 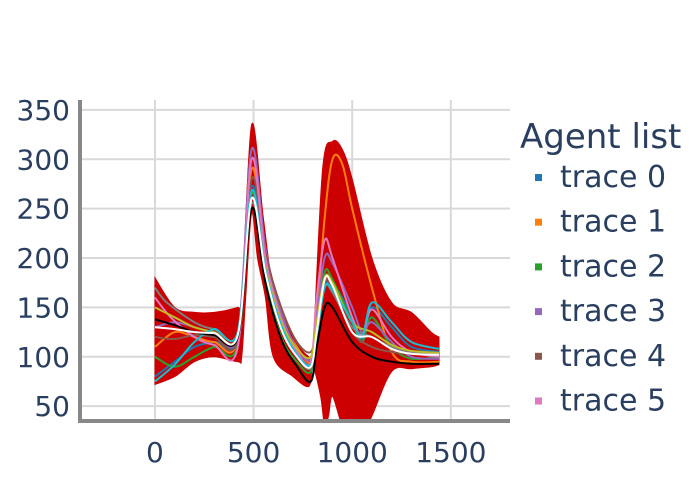 I want to click on legend-item-5: trace 5, so click(x=600, y=401).